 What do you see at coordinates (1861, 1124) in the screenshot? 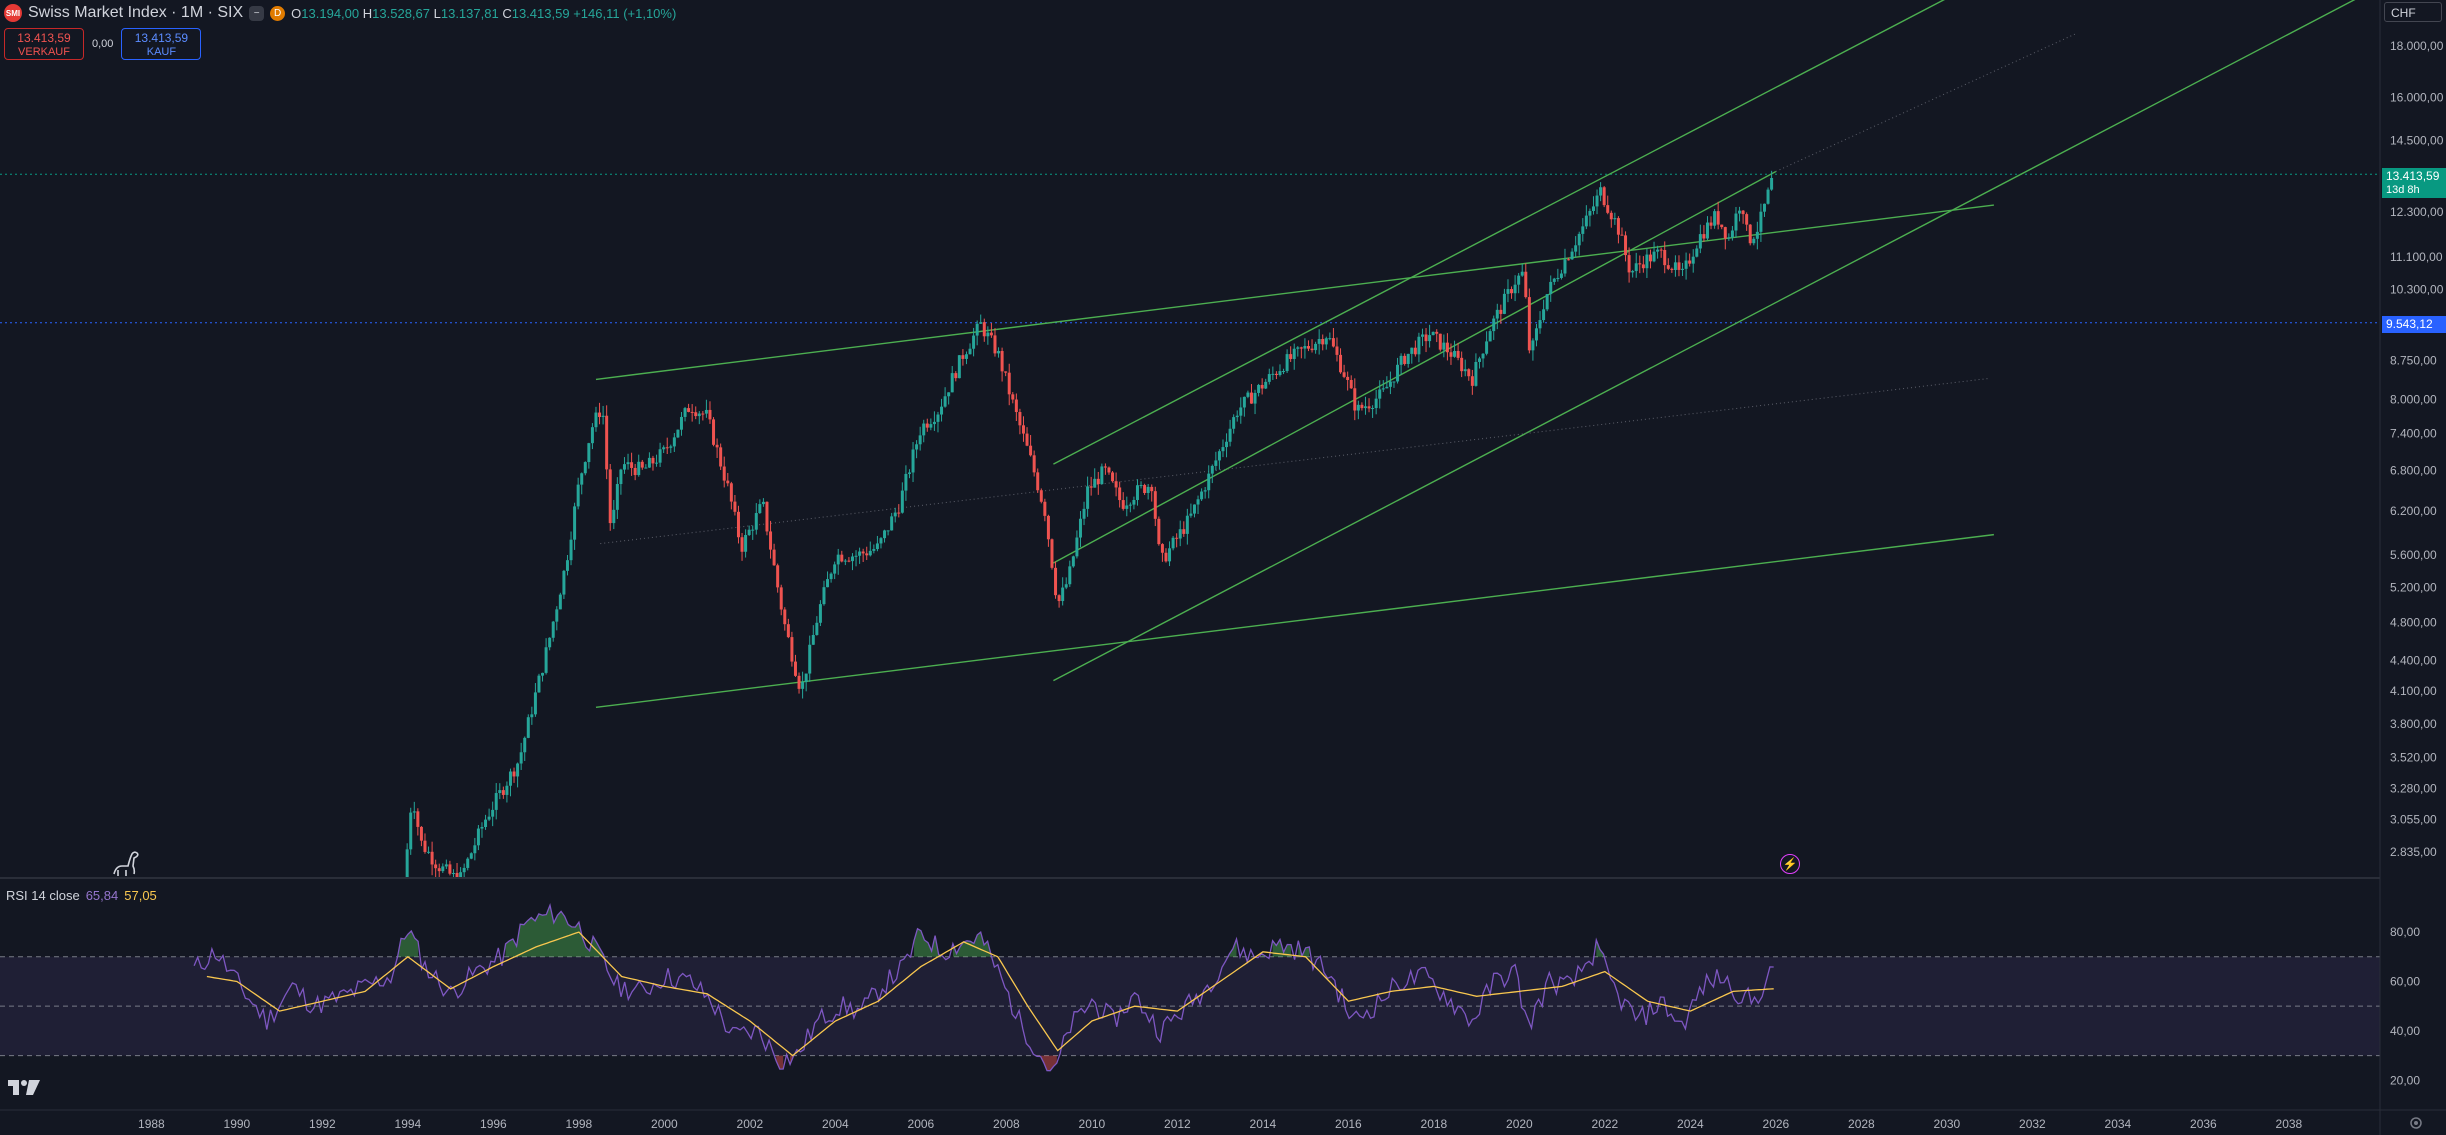
I see `time-tick-label: 2028` at bounding box center [1861, 1124].